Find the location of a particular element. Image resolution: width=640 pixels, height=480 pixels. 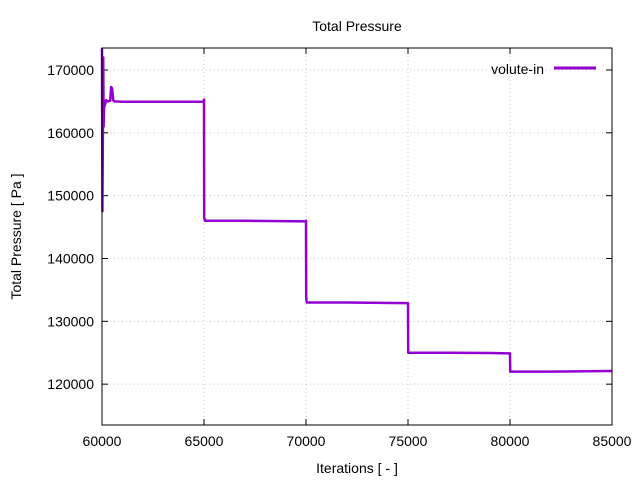

y-tick-label: 160000 is located at coordinates (70, 133).